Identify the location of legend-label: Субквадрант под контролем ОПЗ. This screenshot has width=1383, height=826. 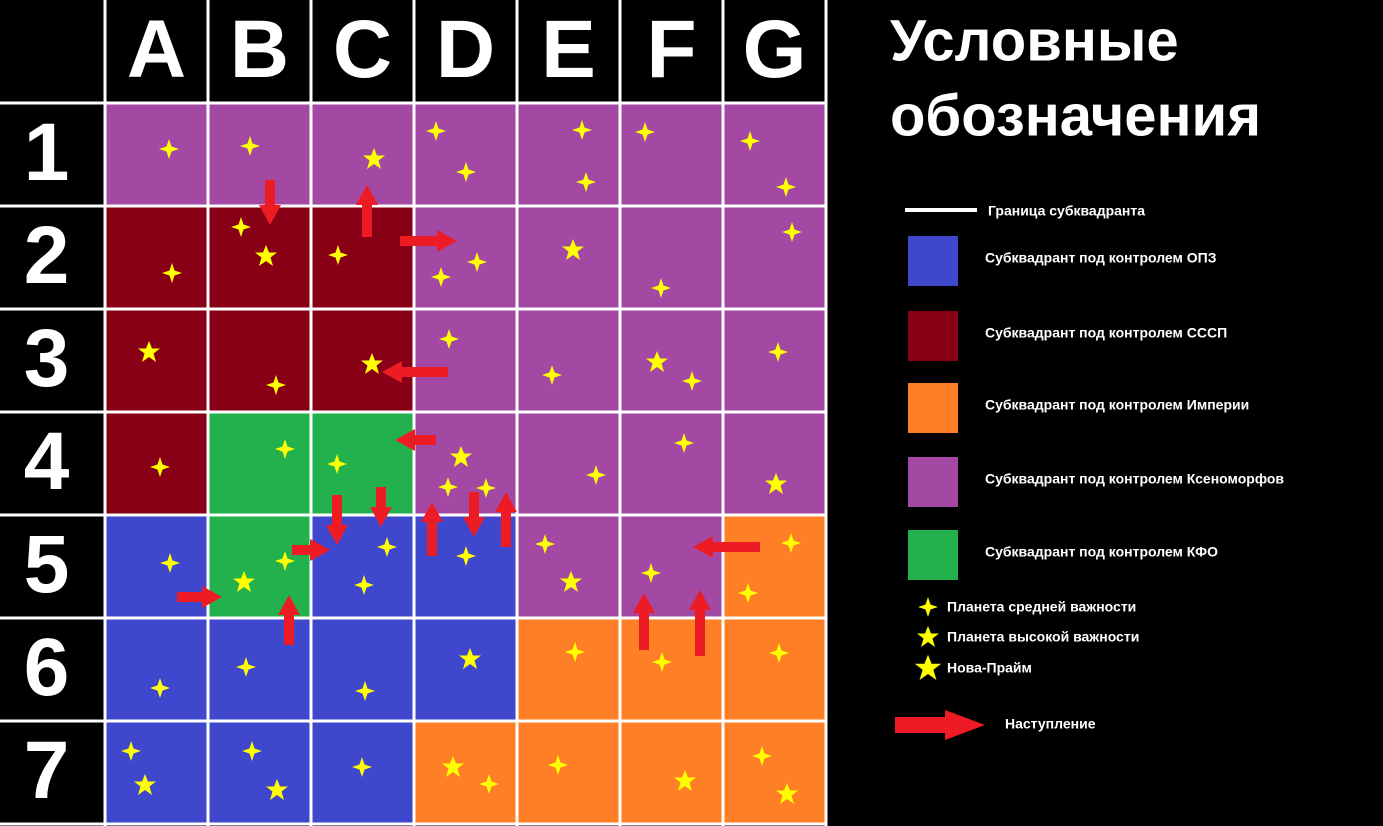
(1101, 258).